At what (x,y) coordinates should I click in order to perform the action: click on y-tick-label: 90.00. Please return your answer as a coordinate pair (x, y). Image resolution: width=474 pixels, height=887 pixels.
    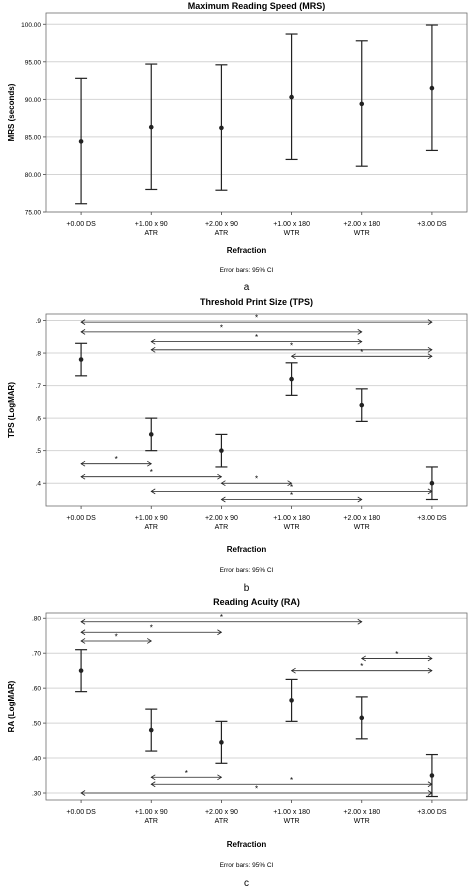
    Looking at the image, I should click on (33, 100).